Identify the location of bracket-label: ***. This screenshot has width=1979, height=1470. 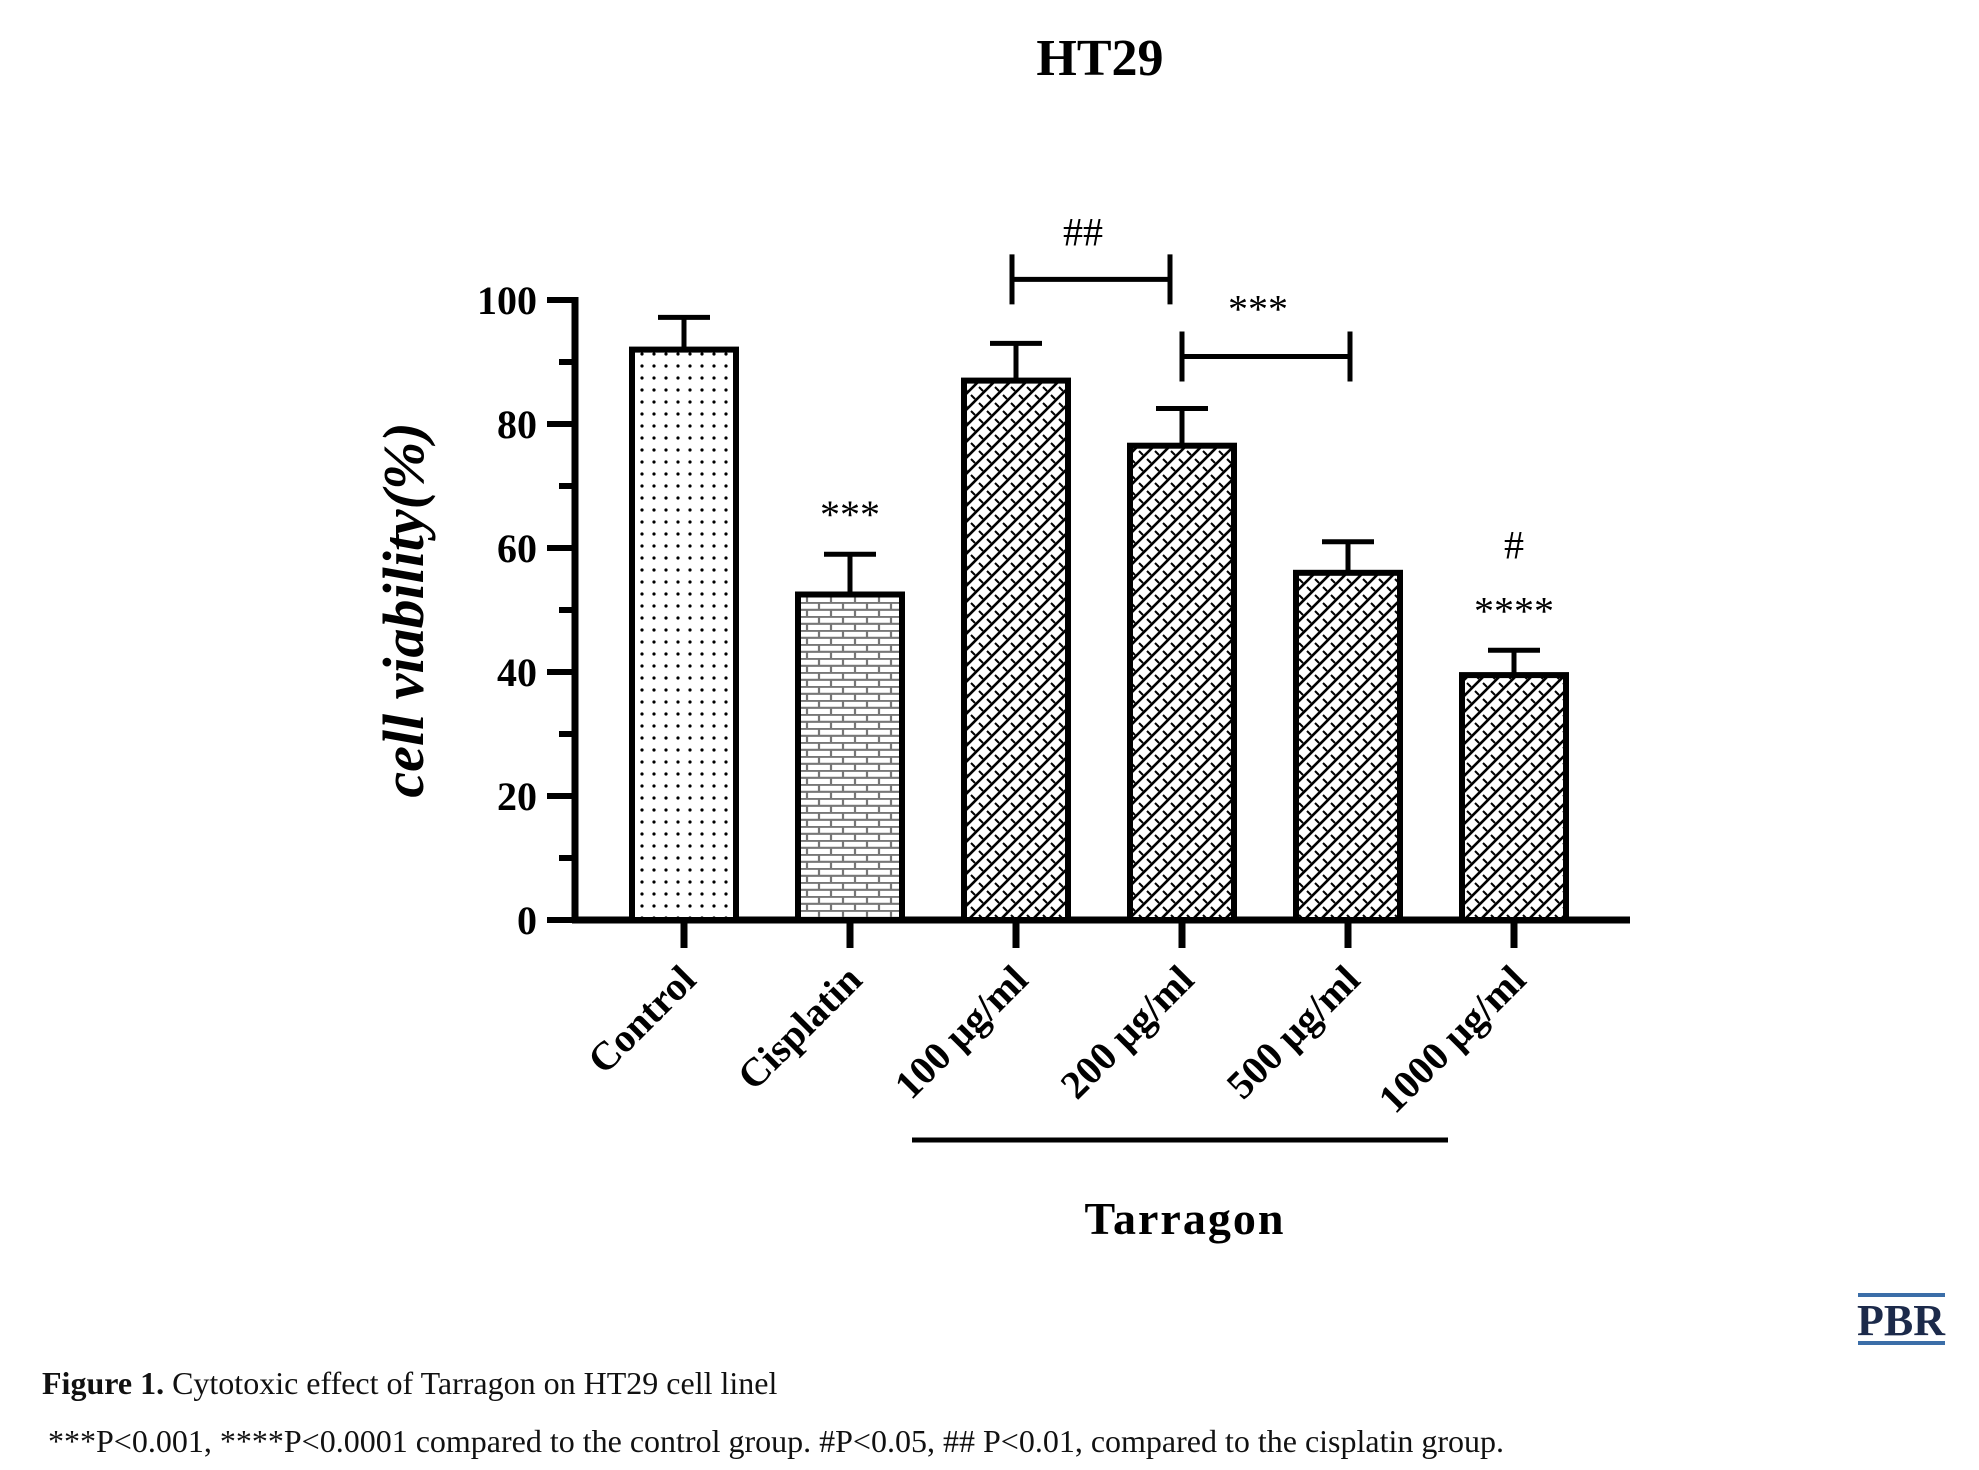
(1258, 309).